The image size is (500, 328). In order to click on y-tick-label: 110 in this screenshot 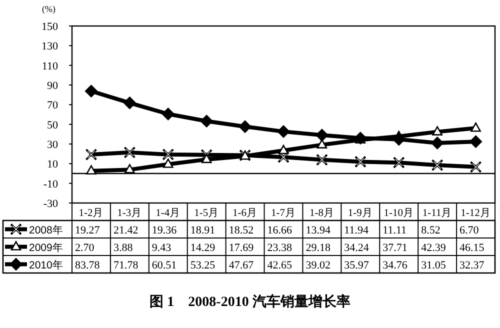, I will do `click(50, 66)`.